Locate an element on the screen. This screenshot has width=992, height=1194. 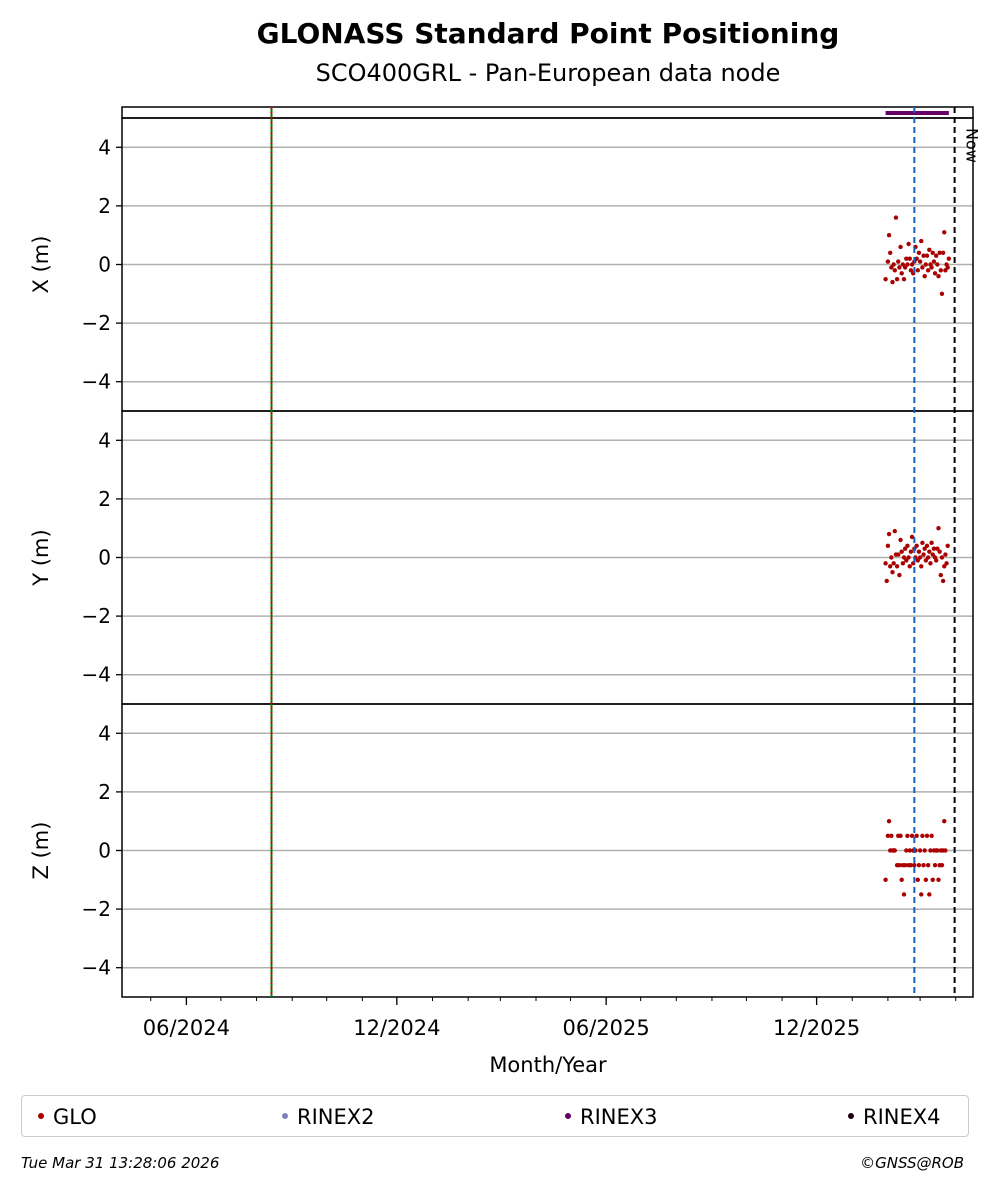
legend-label-glo: GLO is located at coordinates (75, 1117).